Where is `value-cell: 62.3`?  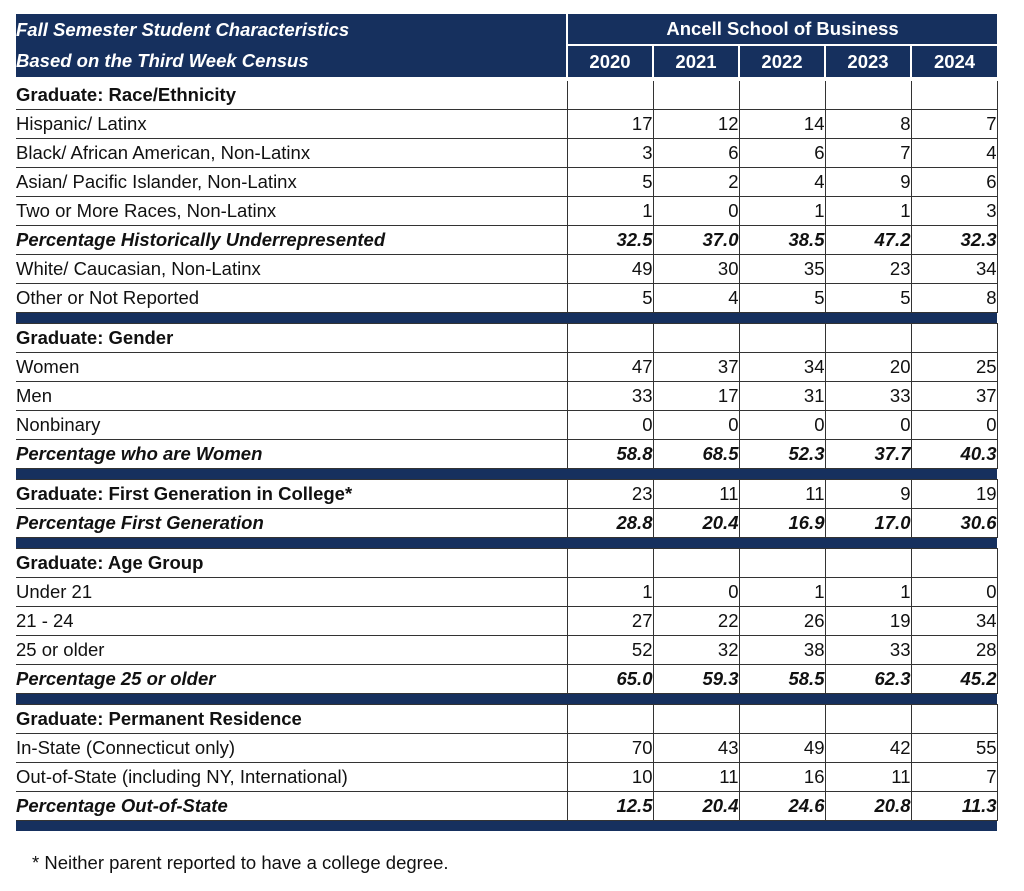
value-cell: 62.3 is located at coordinates (868, 679).